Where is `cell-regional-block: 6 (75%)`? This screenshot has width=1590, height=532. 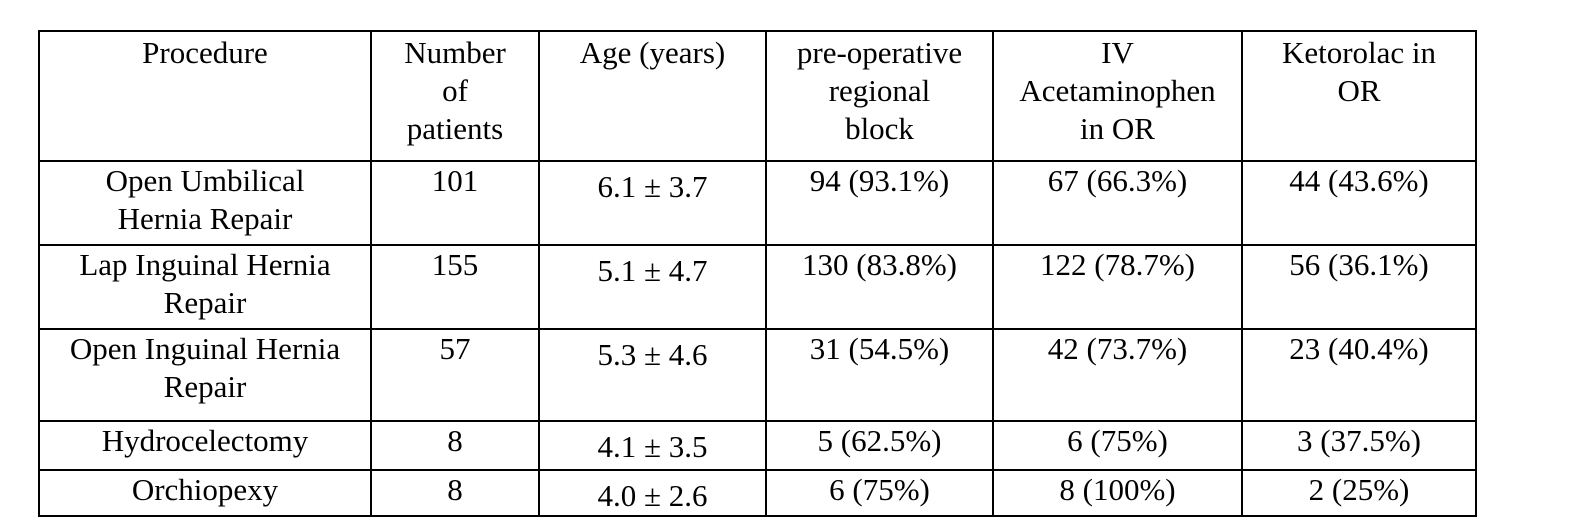
cell-regional-block: 6 (75%) is located at coordinates (879, 493).